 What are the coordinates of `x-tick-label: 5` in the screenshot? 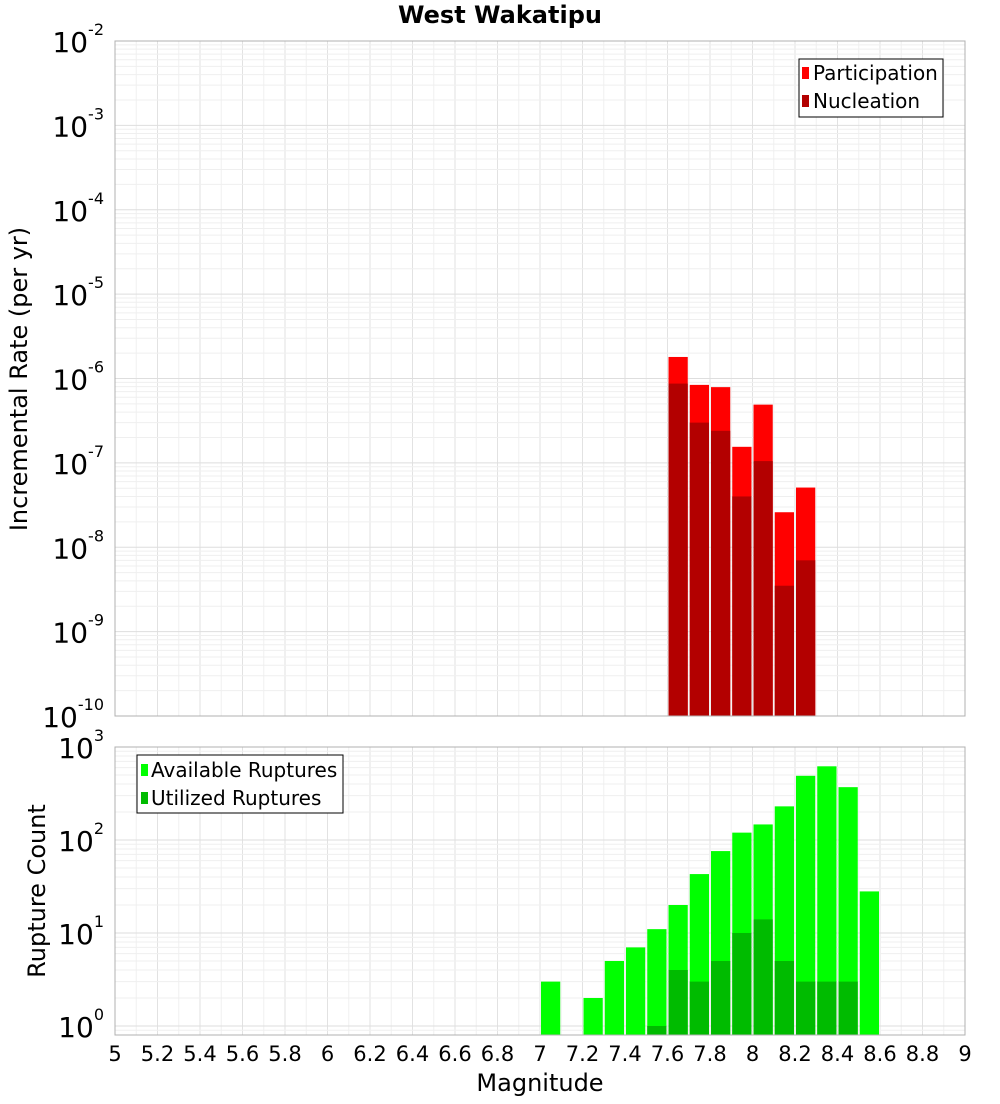 It's located at (114, 1054).